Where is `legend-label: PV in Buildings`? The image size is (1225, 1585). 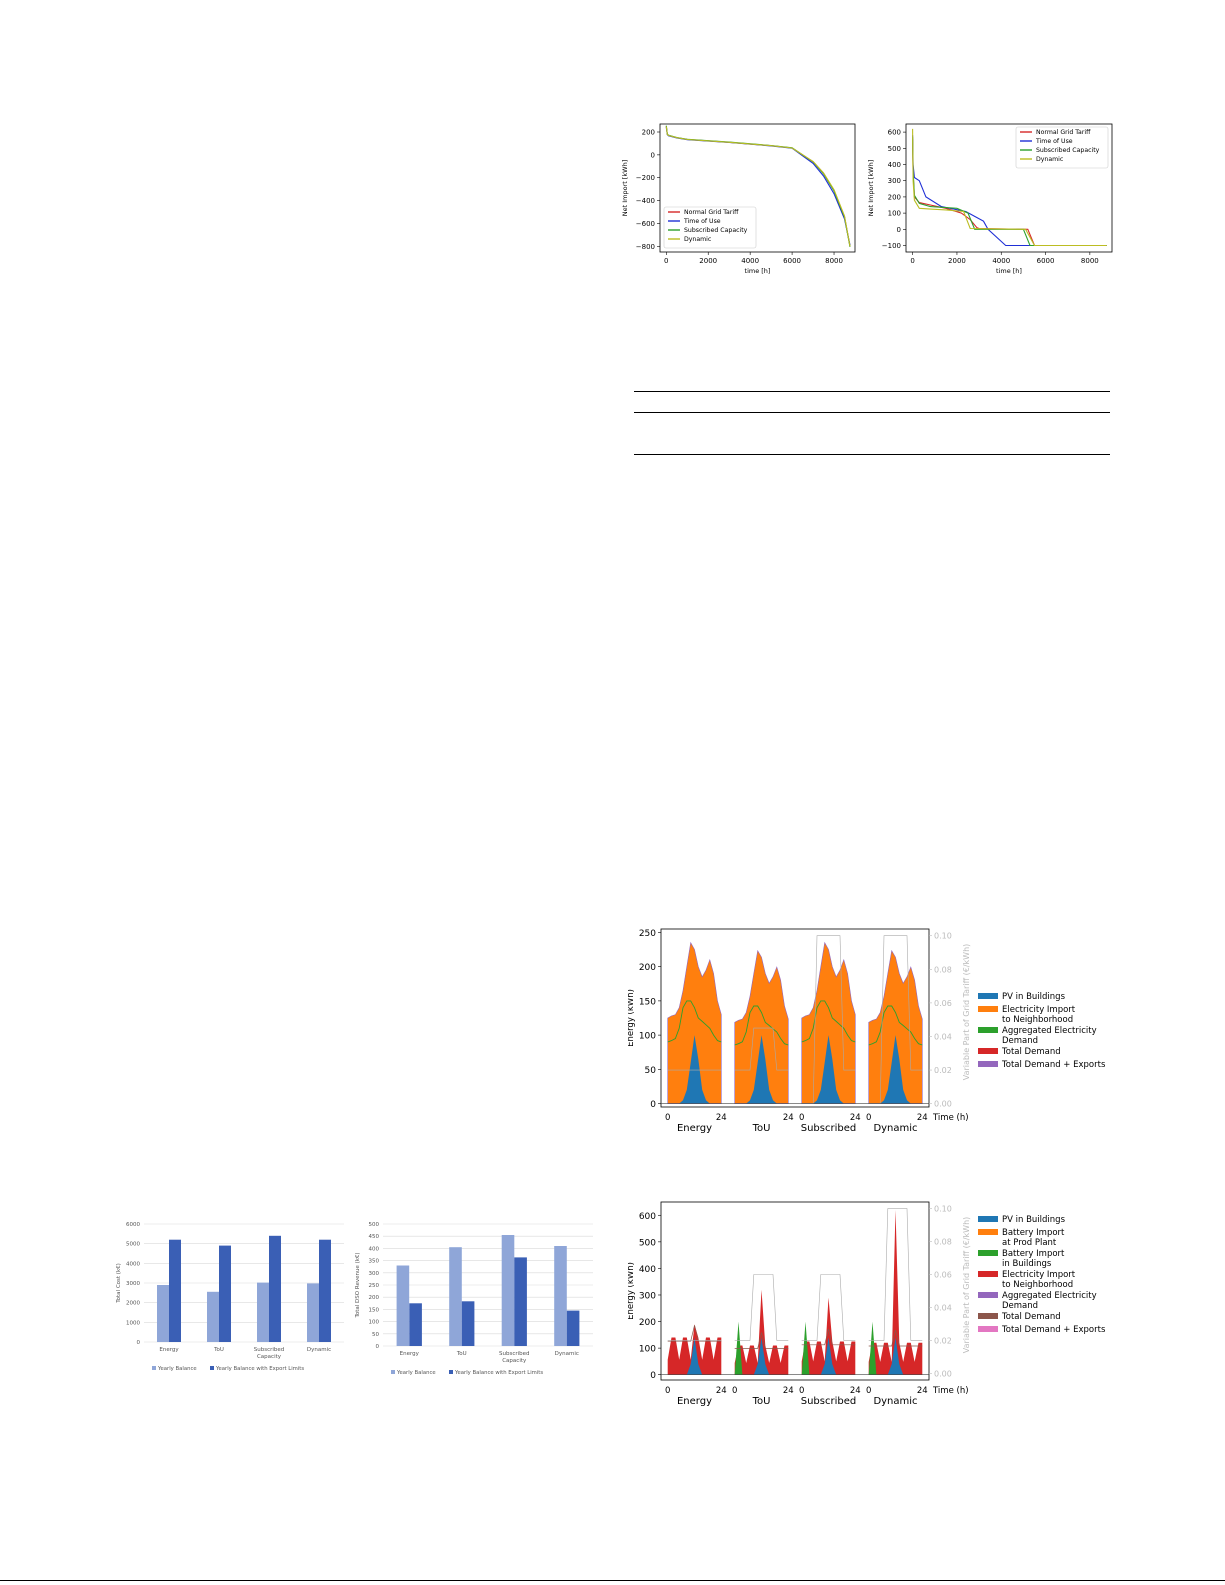
legend-label: PV in Buildings is located at coordinates (1034, 997).